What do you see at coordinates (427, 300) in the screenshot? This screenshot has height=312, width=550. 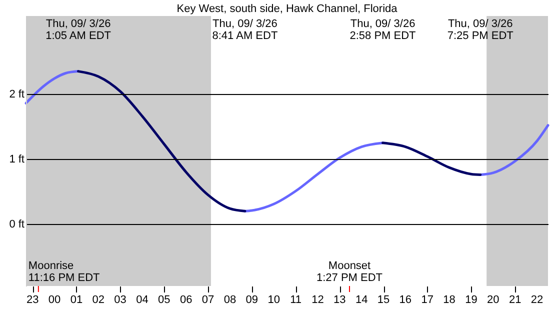 I see `x-tick-label: 17` at bounding box center [427, 300].